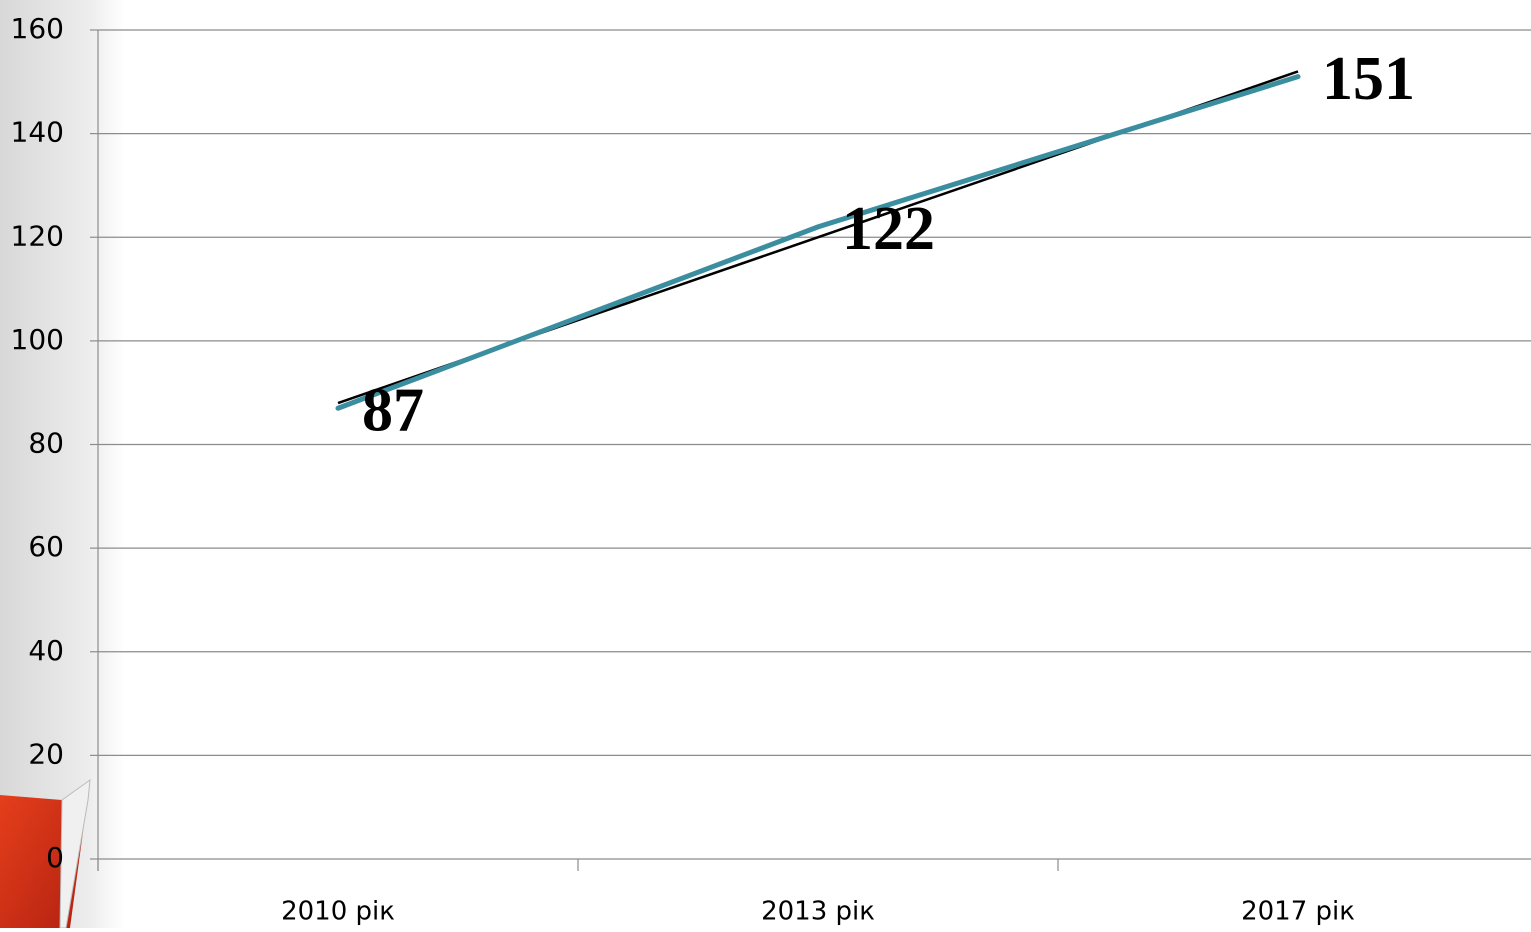 Image resolution: width=1531 pixels, height=932 pixels. Describe the element at coordinates (818, 912) in the screenshot. I see `x-tick-label: 2013 рік` at that location.